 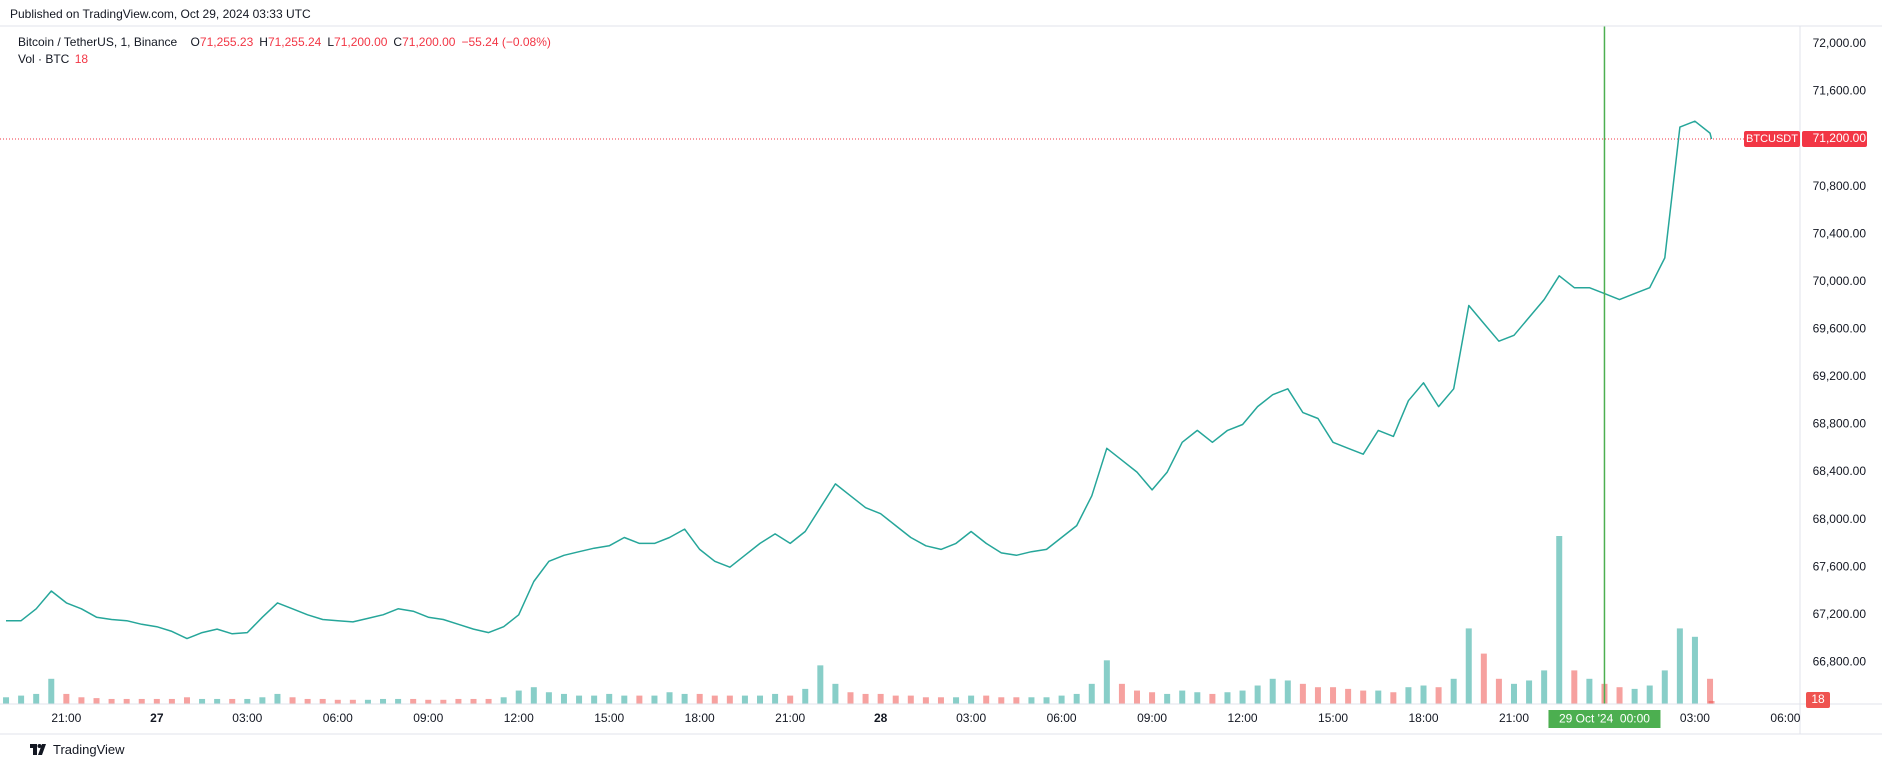 What do you see at coordinates (1840, 376) in the screenshot?
I see `y-tick-label: 69,200.00` at bounding box center [1840, 376].